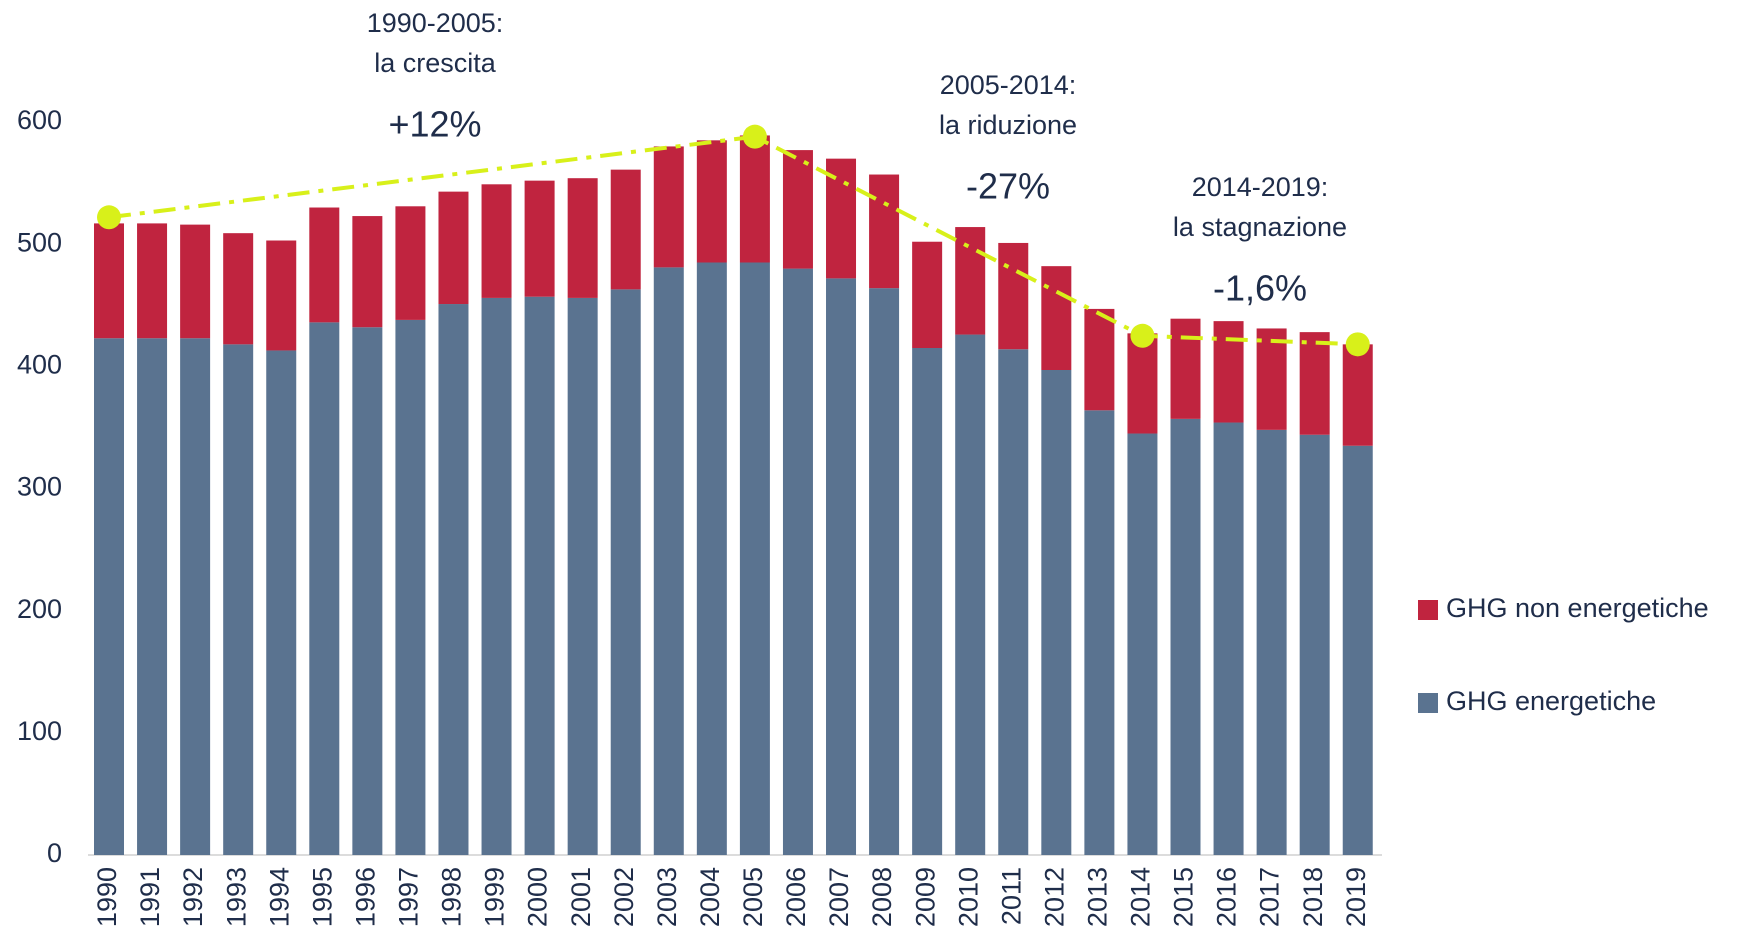 The image size is (1751, 944). I want to click on x-tick-label: 1990, so click(107, 897).